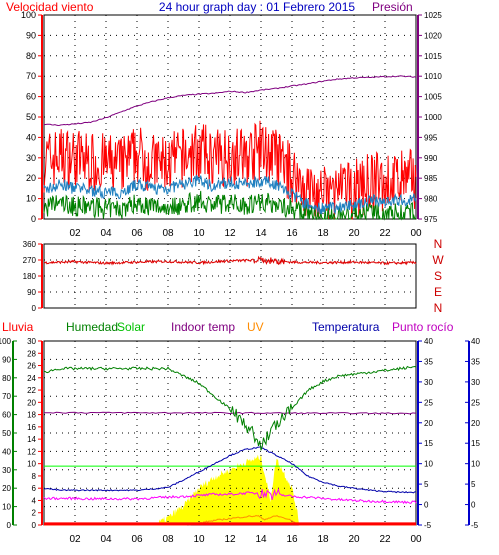 The width and height of the screenshot is (499, 555). Describe the element at coordinates (431, 219) in the screenshot. I see `pressure-tick-label: 975` at that location.